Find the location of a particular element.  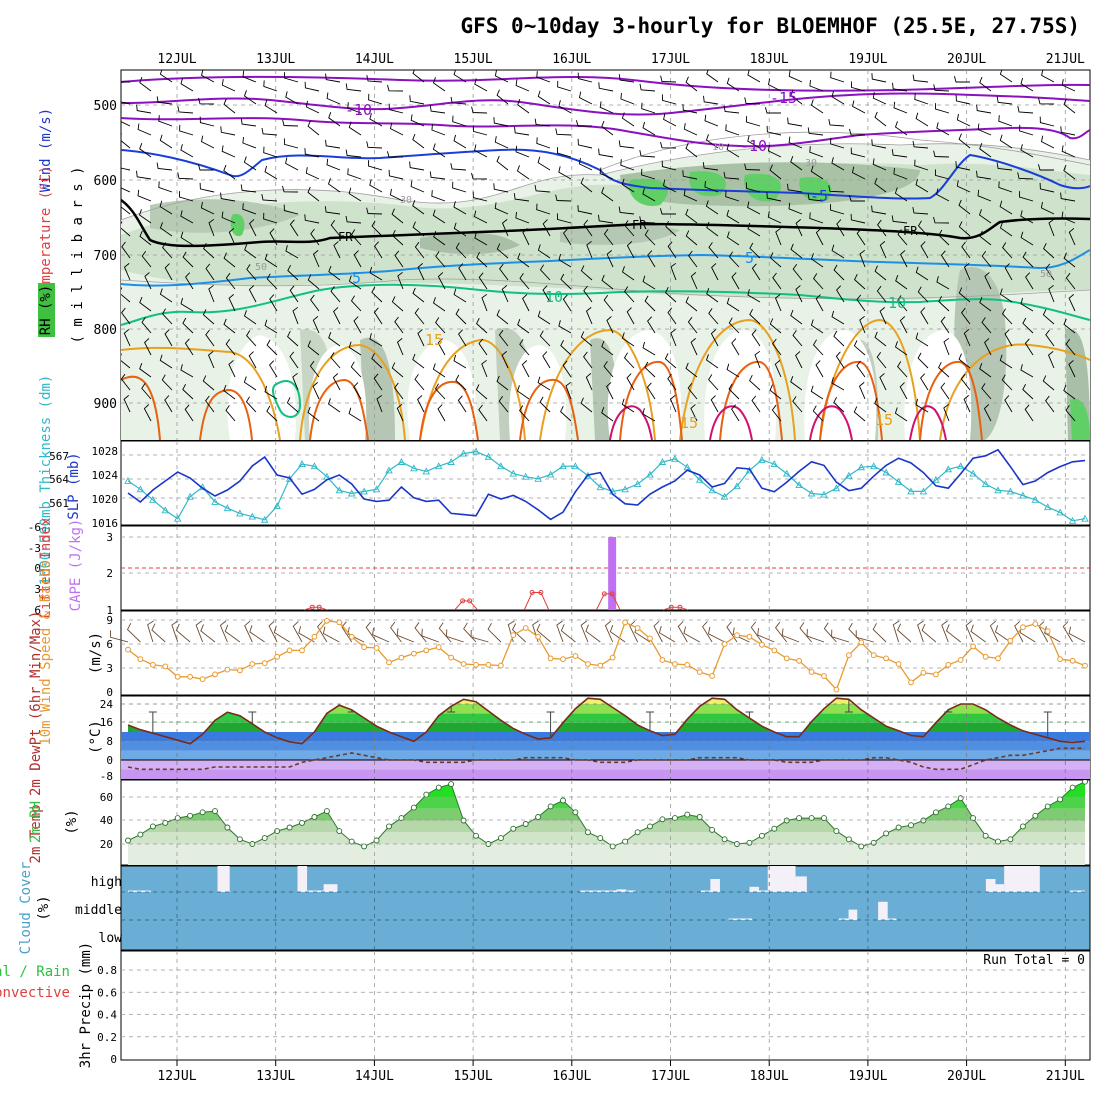

precip-tick: 0.4 is located at coordinates (107, 1015).